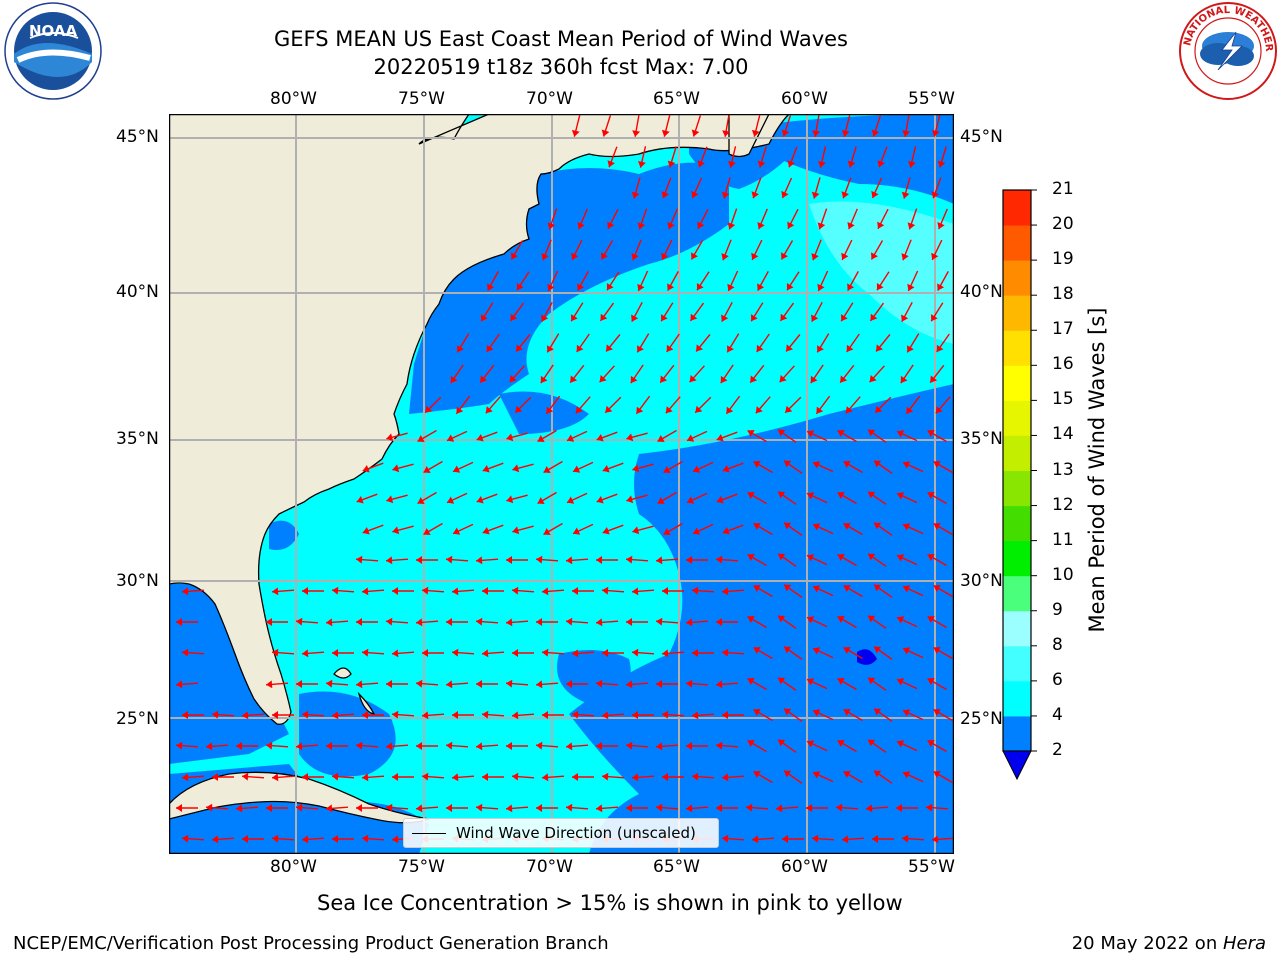 This screenshot has height=960, width=1280. Describe the element at coordinates (981, 292) in the screenshot. I see `lat-label-right-40n: 40°N` at that location.